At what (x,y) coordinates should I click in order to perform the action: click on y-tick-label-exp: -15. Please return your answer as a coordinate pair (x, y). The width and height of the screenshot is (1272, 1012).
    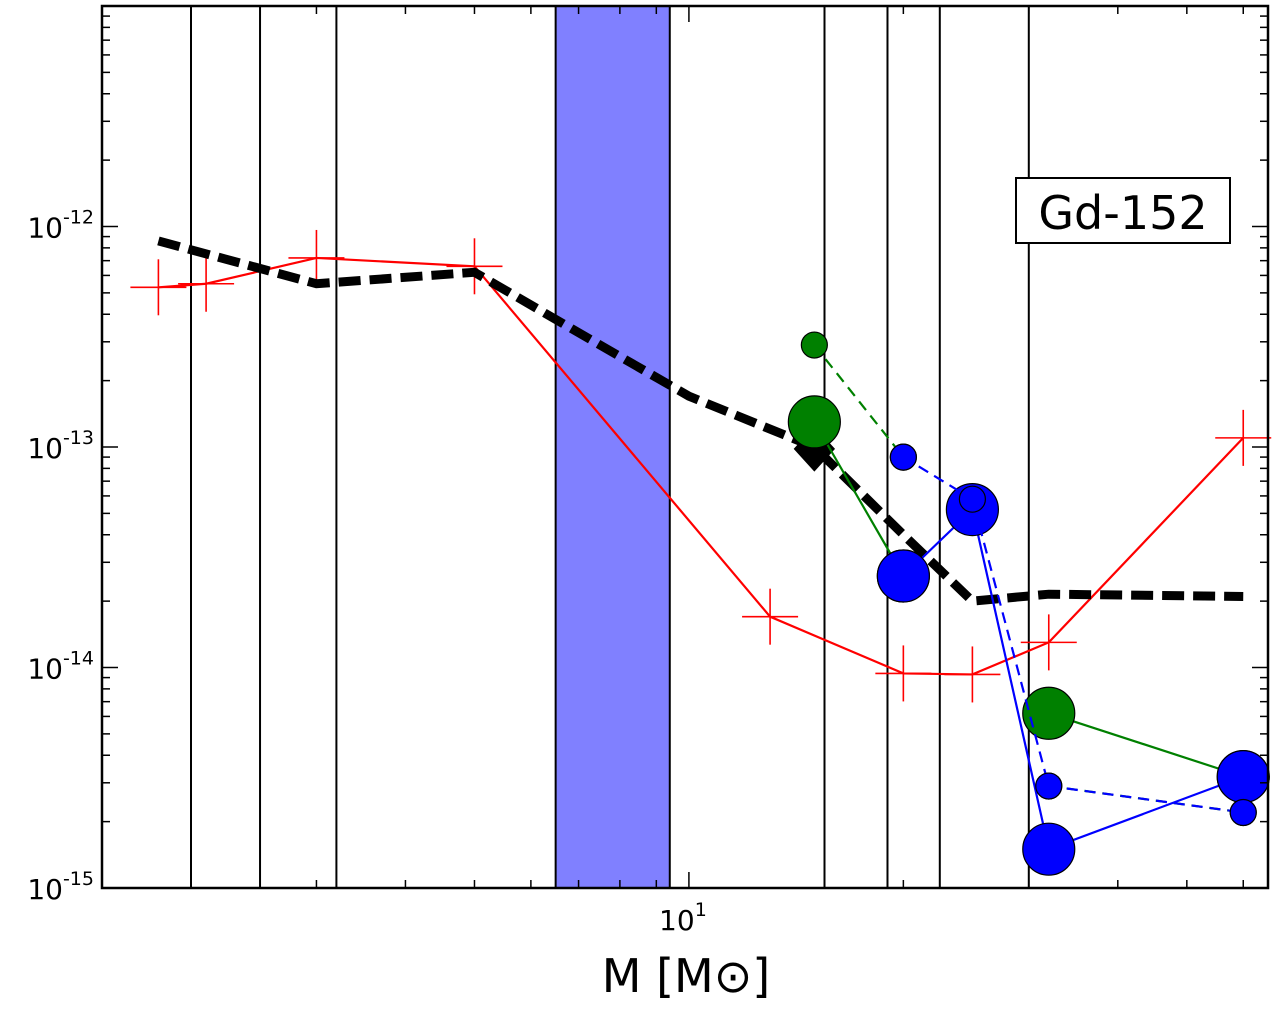
    Looking at the image, I should click on (78, 879).